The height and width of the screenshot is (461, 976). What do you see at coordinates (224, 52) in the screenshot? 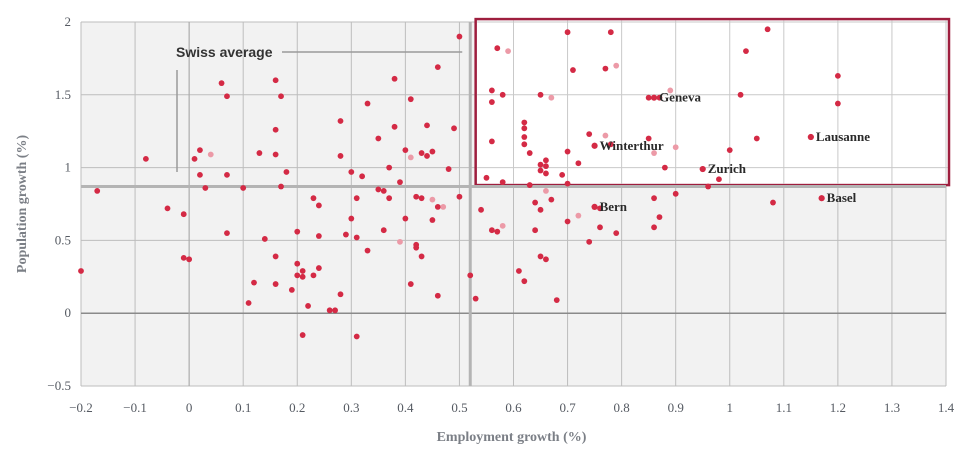
I see `swiss-average-label: Swiss average` at bounding box center [224, 52].